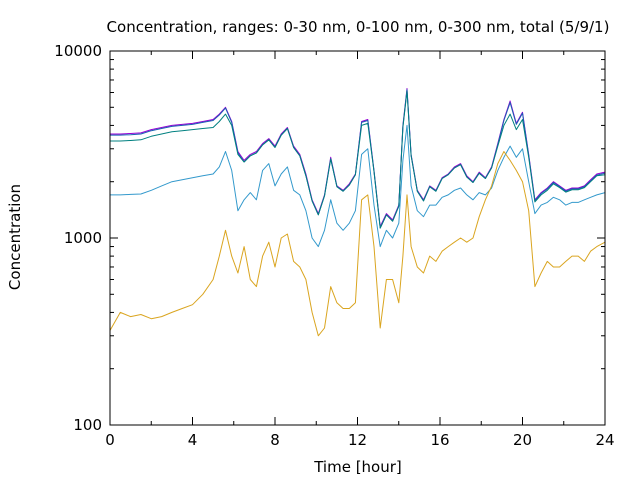 The height and width of the screenshot is (480, 640). I want to click on x-tick-label: 24, so click(604, 440).